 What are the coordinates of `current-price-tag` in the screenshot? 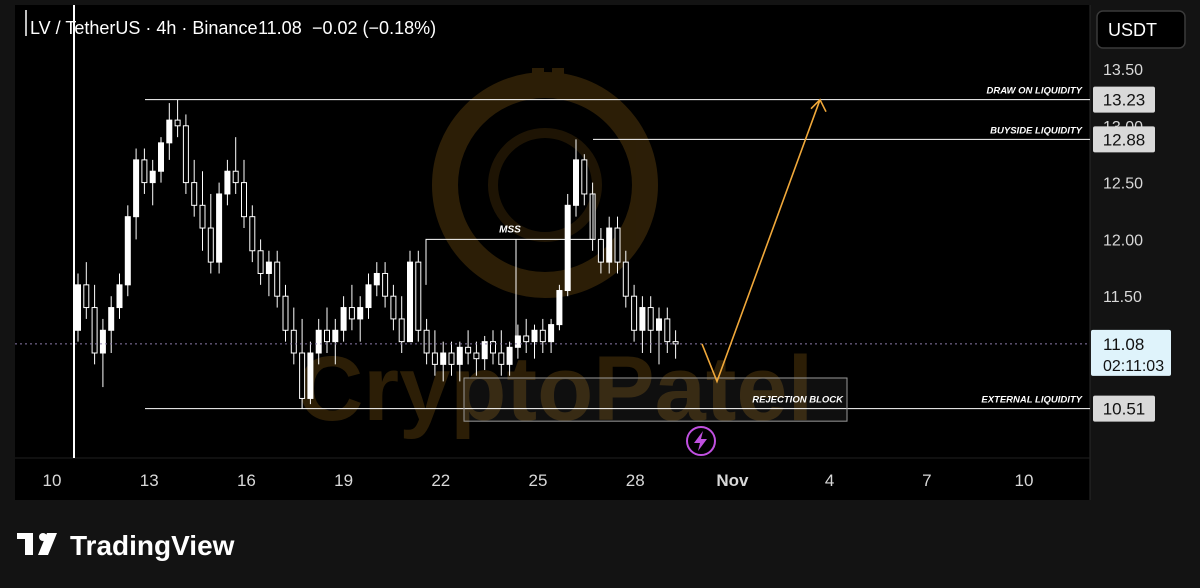 It's located at (1131, 352).